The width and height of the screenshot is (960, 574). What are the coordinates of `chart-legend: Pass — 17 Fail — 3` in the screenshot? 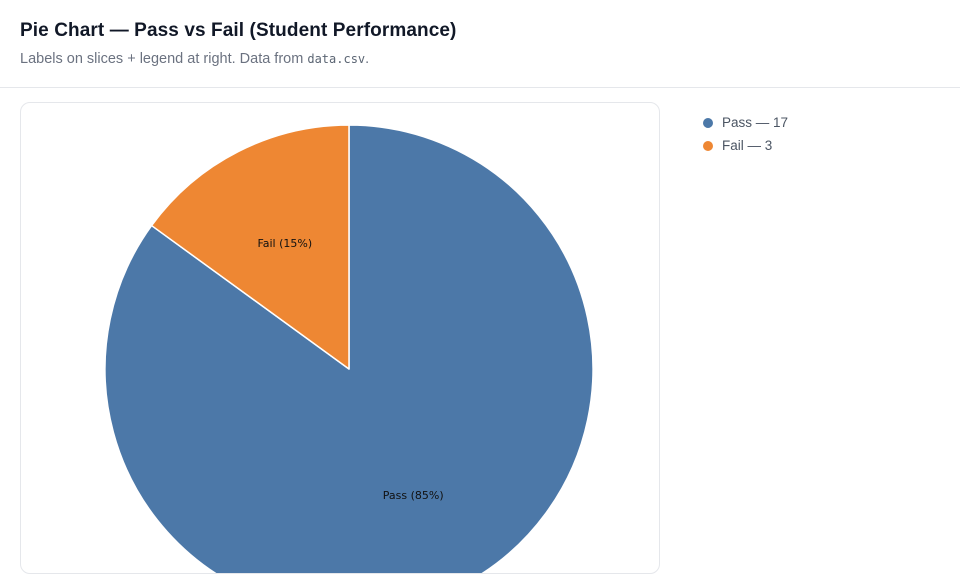 It's located at (745, 138).